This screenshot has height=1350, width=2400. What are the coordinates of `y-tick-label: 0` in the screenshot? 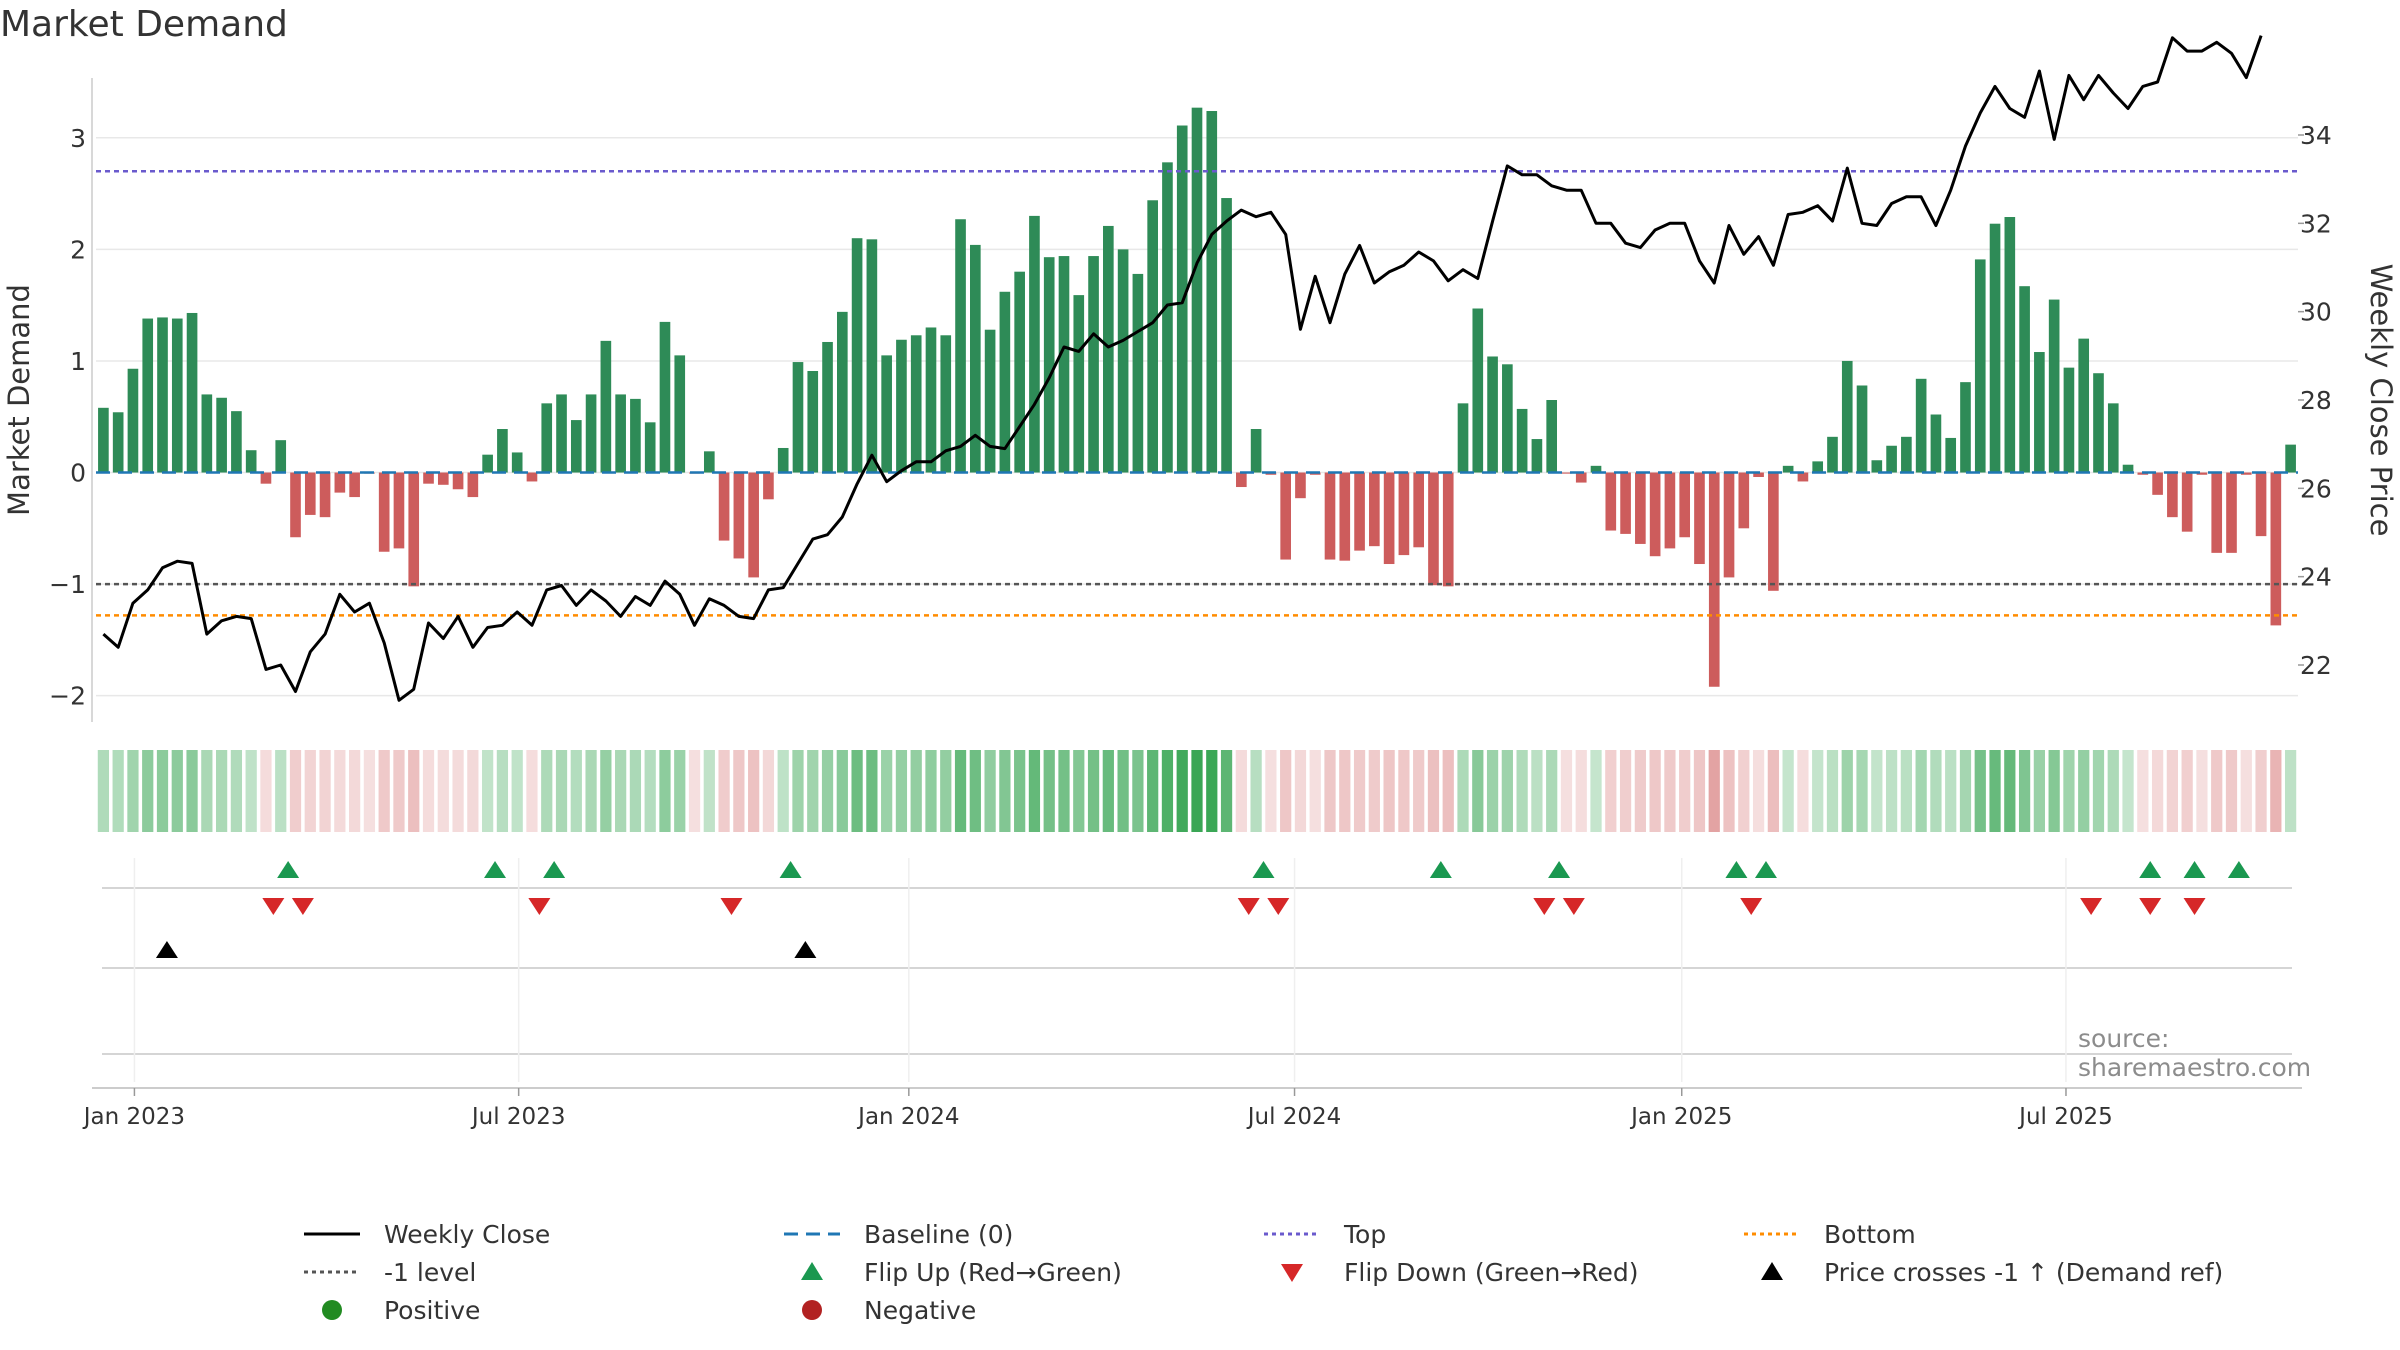 It's located at (78, 473).